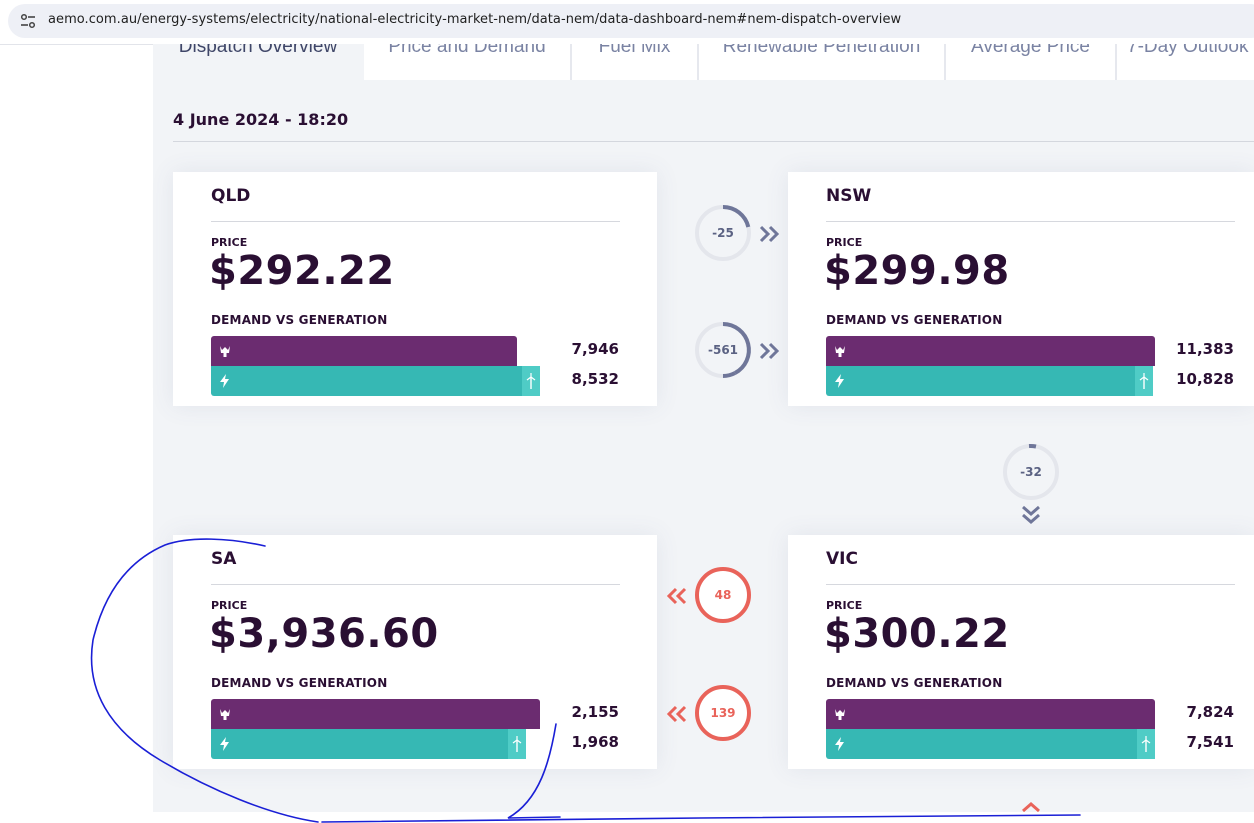 Image resolution: width=1254 pixels, height=823 pixels. What do you see at coordinates (713, 141) in the screenshot?
I see `timestamp-divider` at bounding box center [713, 141].